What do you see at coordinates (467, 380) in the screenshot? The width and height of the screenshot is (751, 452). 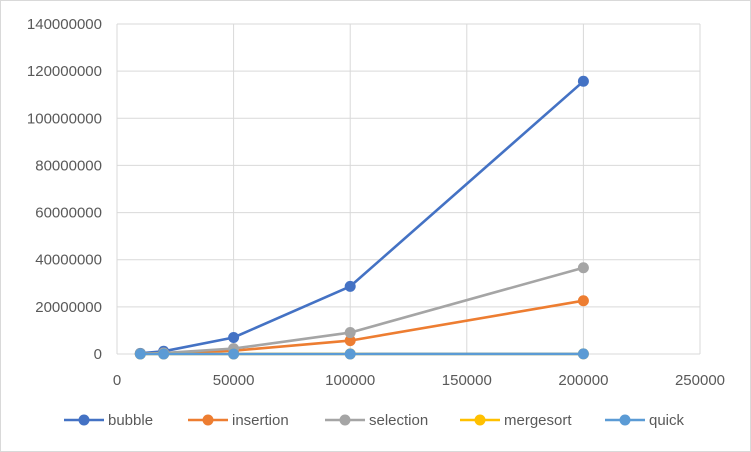 I see `x-tick-label: 150000` at bounding box center [467, 380].